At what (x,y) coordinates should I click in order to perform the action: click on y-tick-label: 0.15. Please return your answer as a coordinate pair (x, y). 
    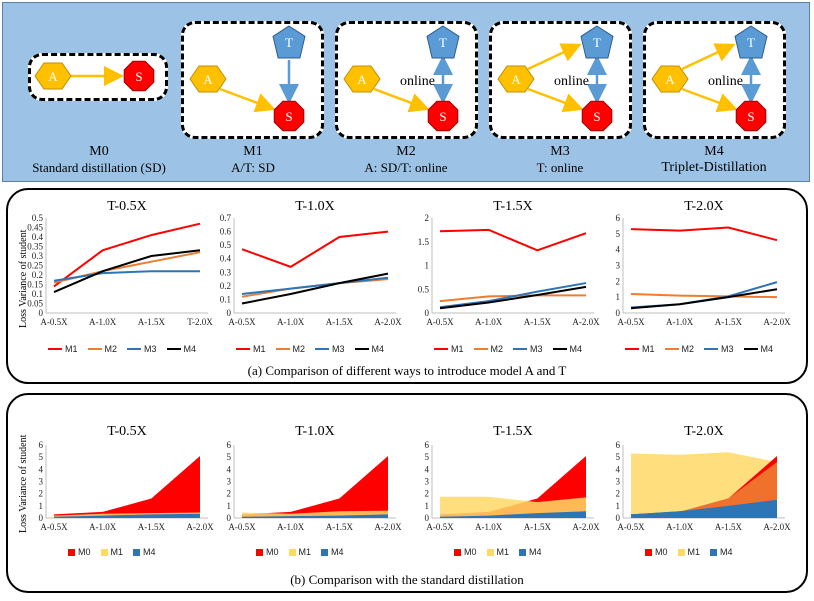
    Looking at the image, I should click on (35, 285).